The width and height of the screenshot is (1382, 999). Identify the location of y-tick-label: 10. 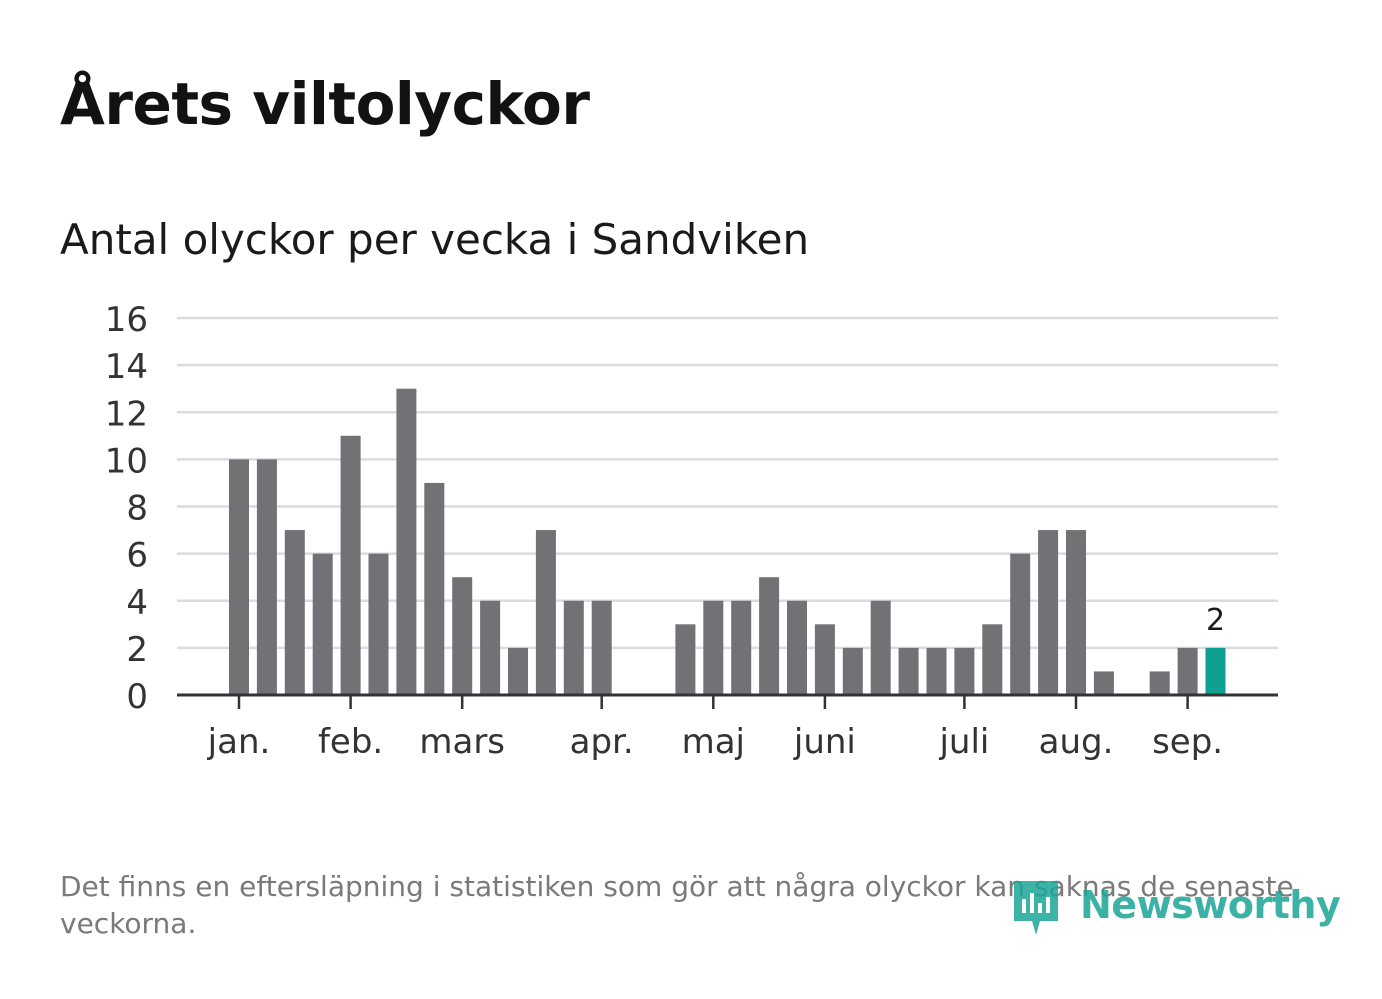
(126, 461).